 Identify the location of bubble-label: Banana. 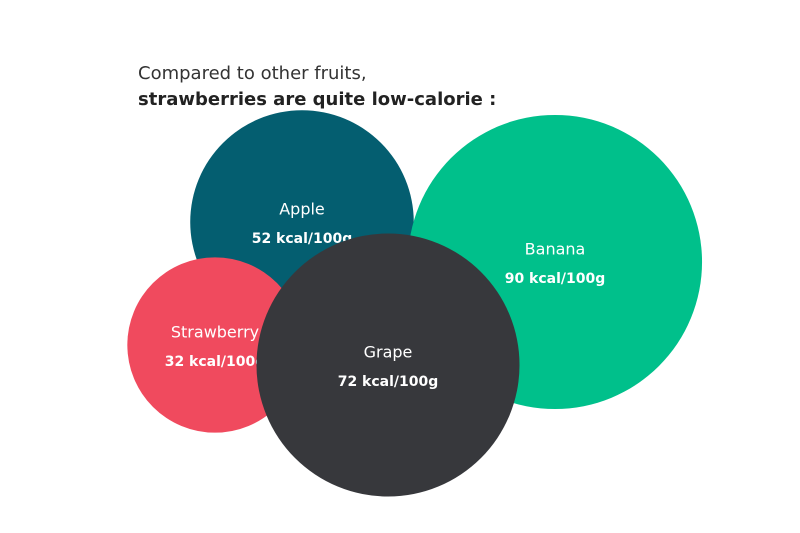
(555, 249).